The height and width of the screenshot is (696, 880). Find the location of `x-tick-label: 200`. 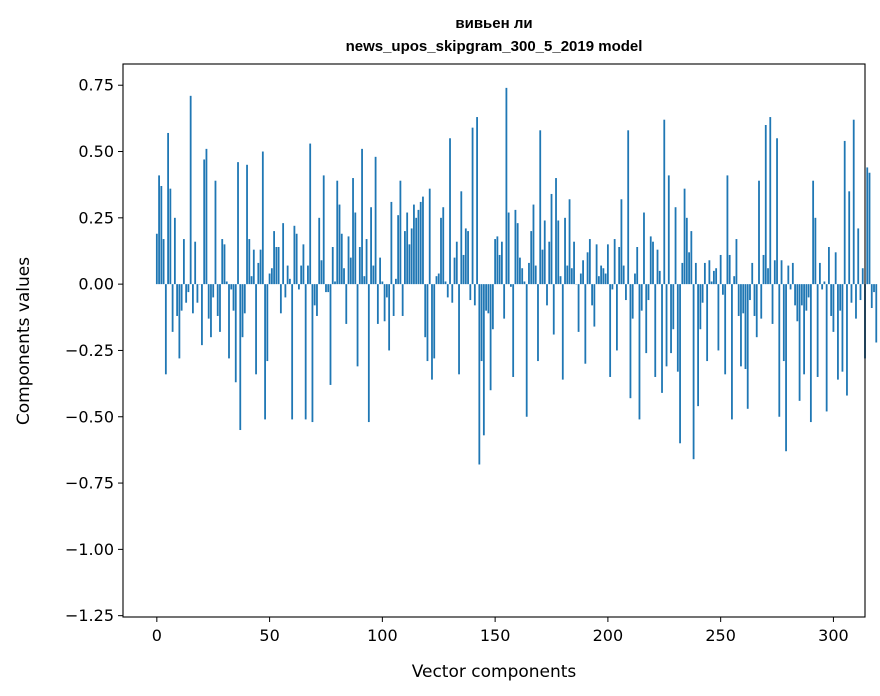

x-tick-label: 200 is located at coordinates (608, 635).